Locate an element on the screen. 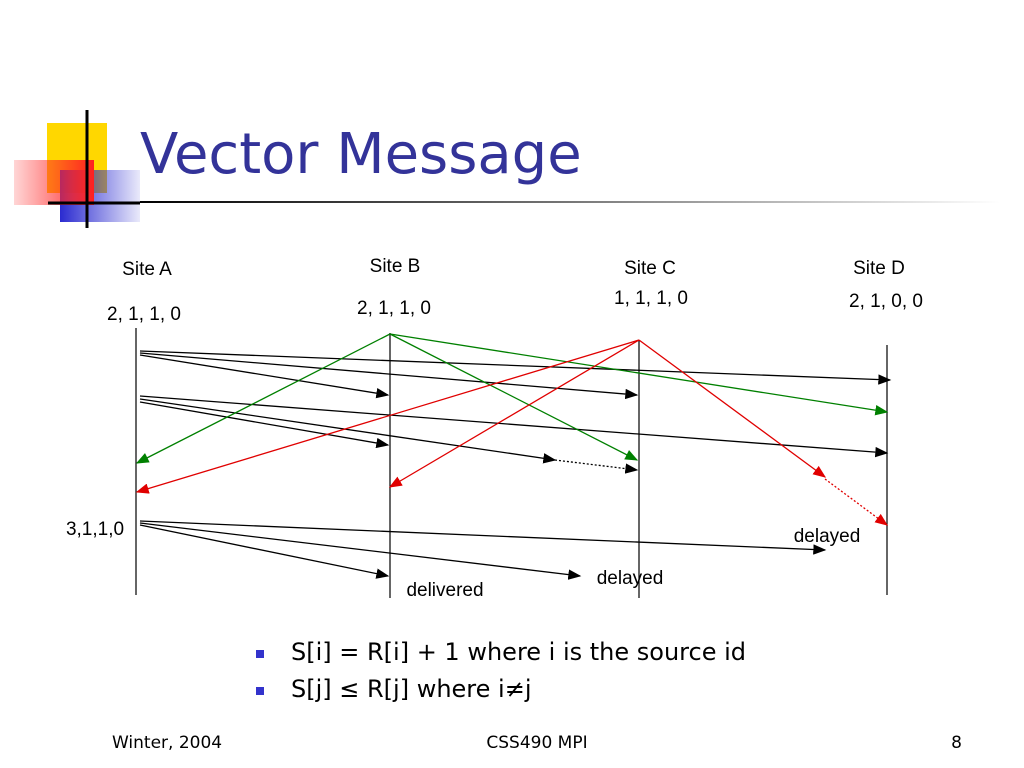  logo is located at coordinates (77, 169).